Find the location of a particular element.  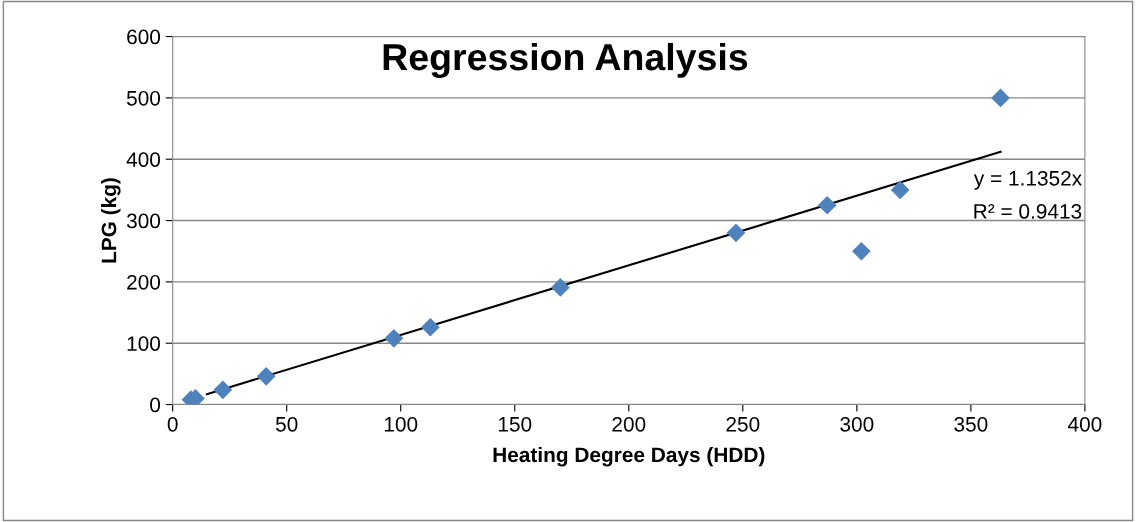

x-tick-label: 150 is located at coordinates (515, 424).